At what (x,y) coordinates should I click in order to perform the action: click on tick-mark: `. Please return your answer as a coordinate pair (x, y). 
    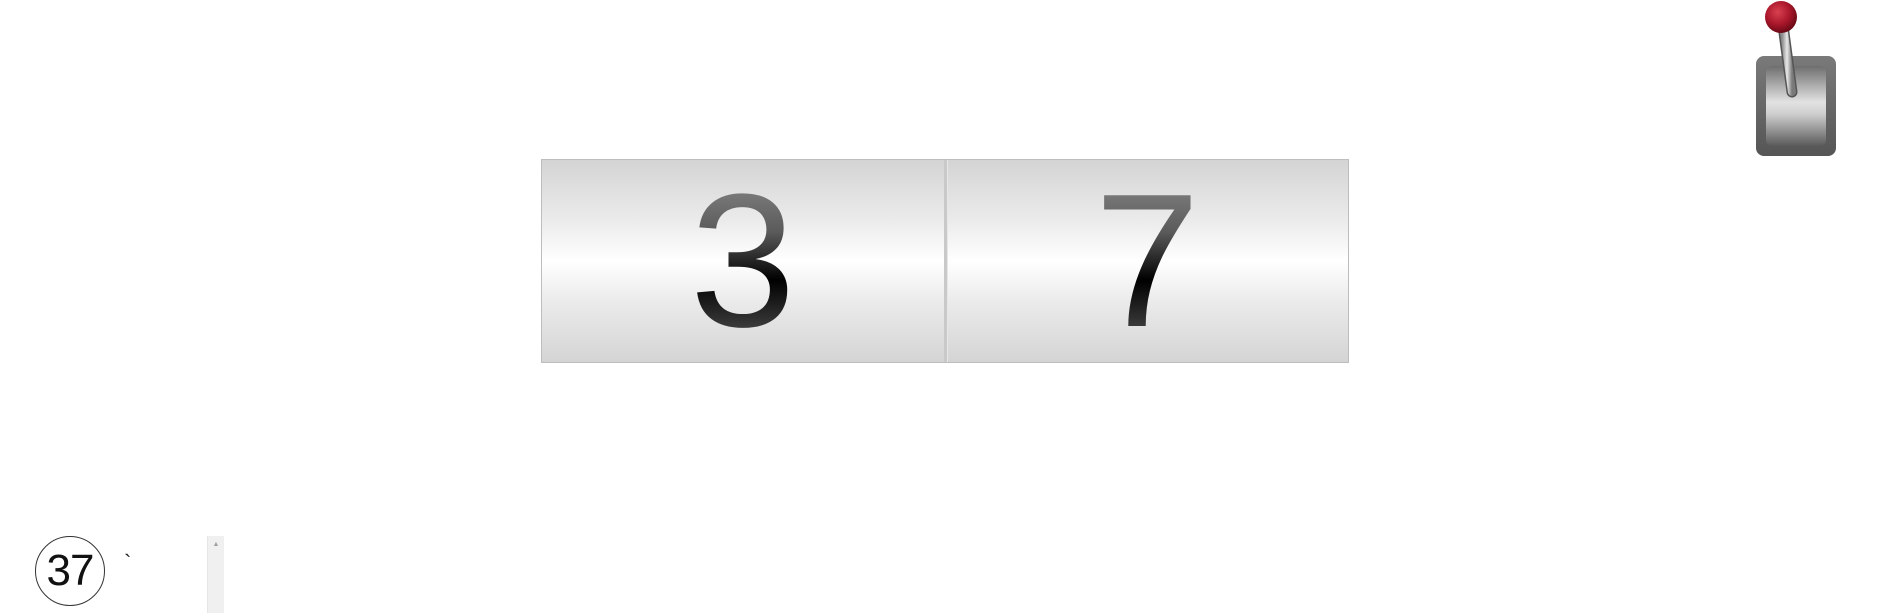
    Looking at the image, I should click on (128, 562).